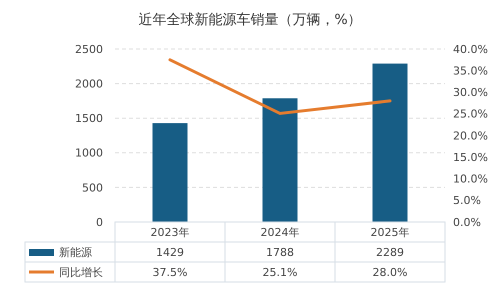 The width and height of the screenshot is (500, 300). What do you see at coordinates (89, 49) in the screenshot?
I see `y-tick-label: 2500` at bounding box center [89, 49].